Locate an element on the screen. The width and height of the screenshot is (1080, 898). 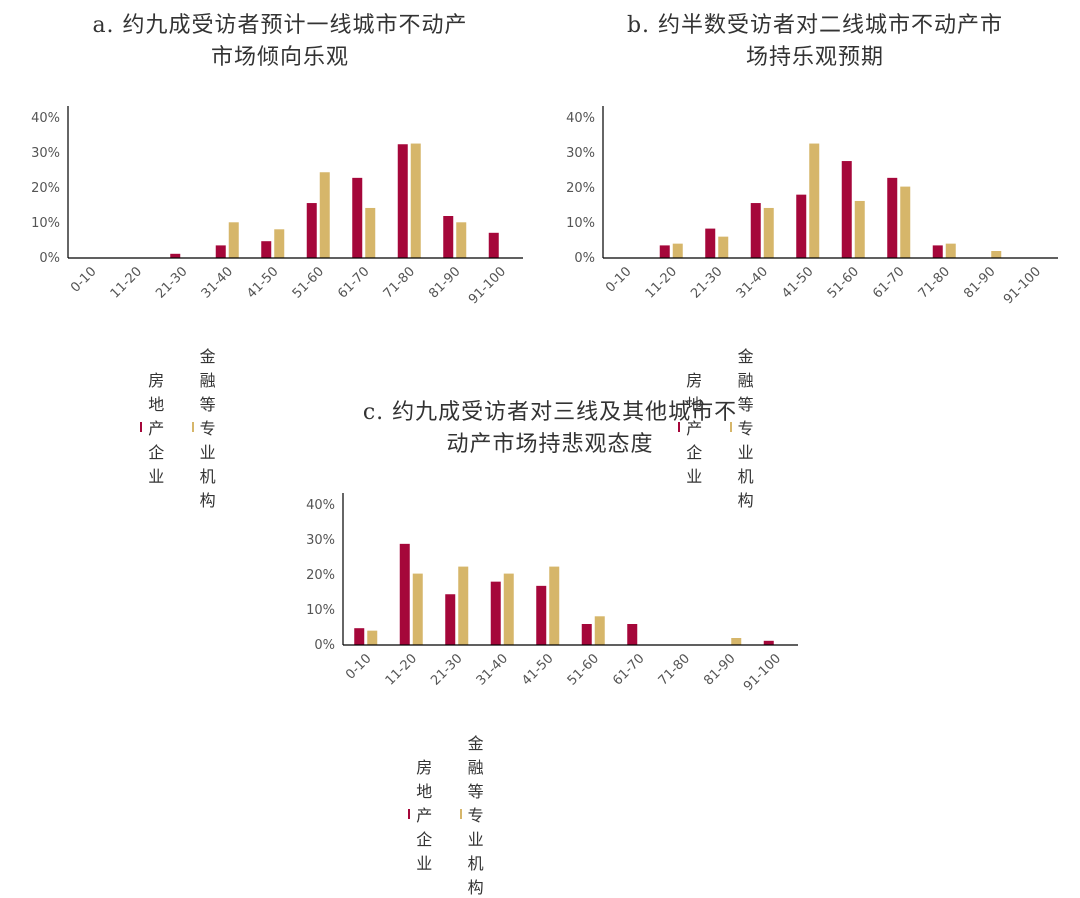
chart-b-xtick-label: 51-60 is located at coordinates (843, 282).